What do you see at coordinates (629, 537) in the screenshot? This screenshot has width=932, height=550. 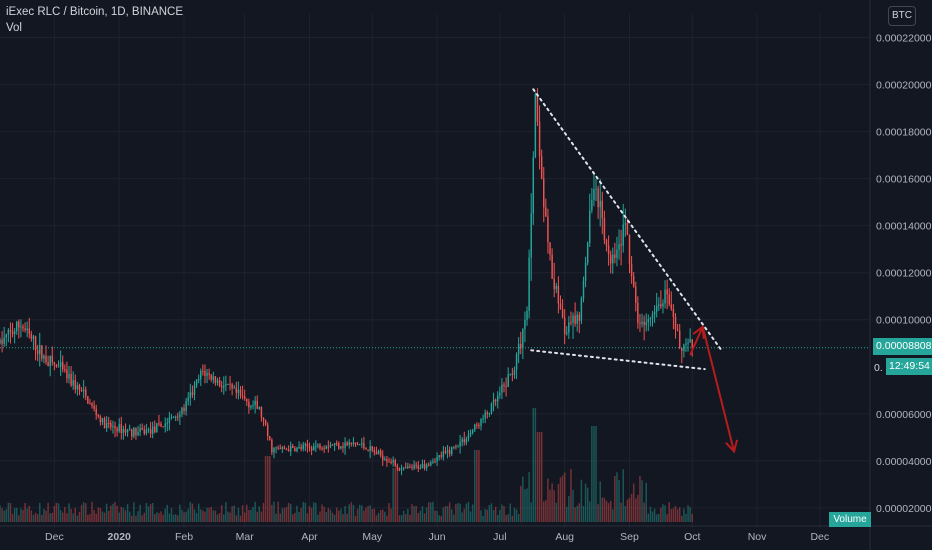 I see `x-tick-label: Sep` at bounding box center [629, 537].